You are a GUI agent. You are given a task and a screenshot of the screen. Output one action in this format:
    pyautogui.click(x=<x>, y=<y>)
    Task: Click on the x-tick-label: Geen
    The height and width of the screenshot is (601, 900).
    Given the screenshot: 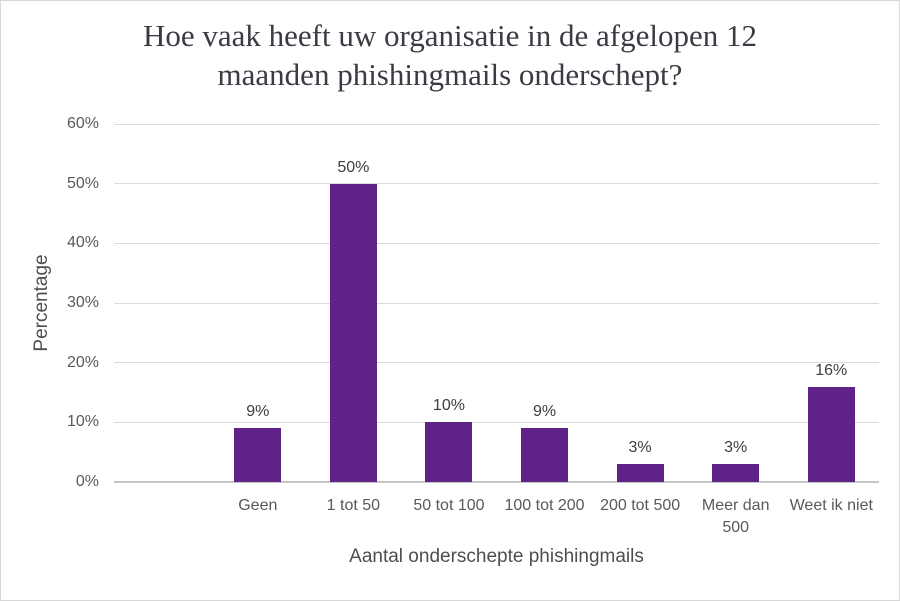 What is the action you would take?
    pyautogui.click(x=258, y=505)
    